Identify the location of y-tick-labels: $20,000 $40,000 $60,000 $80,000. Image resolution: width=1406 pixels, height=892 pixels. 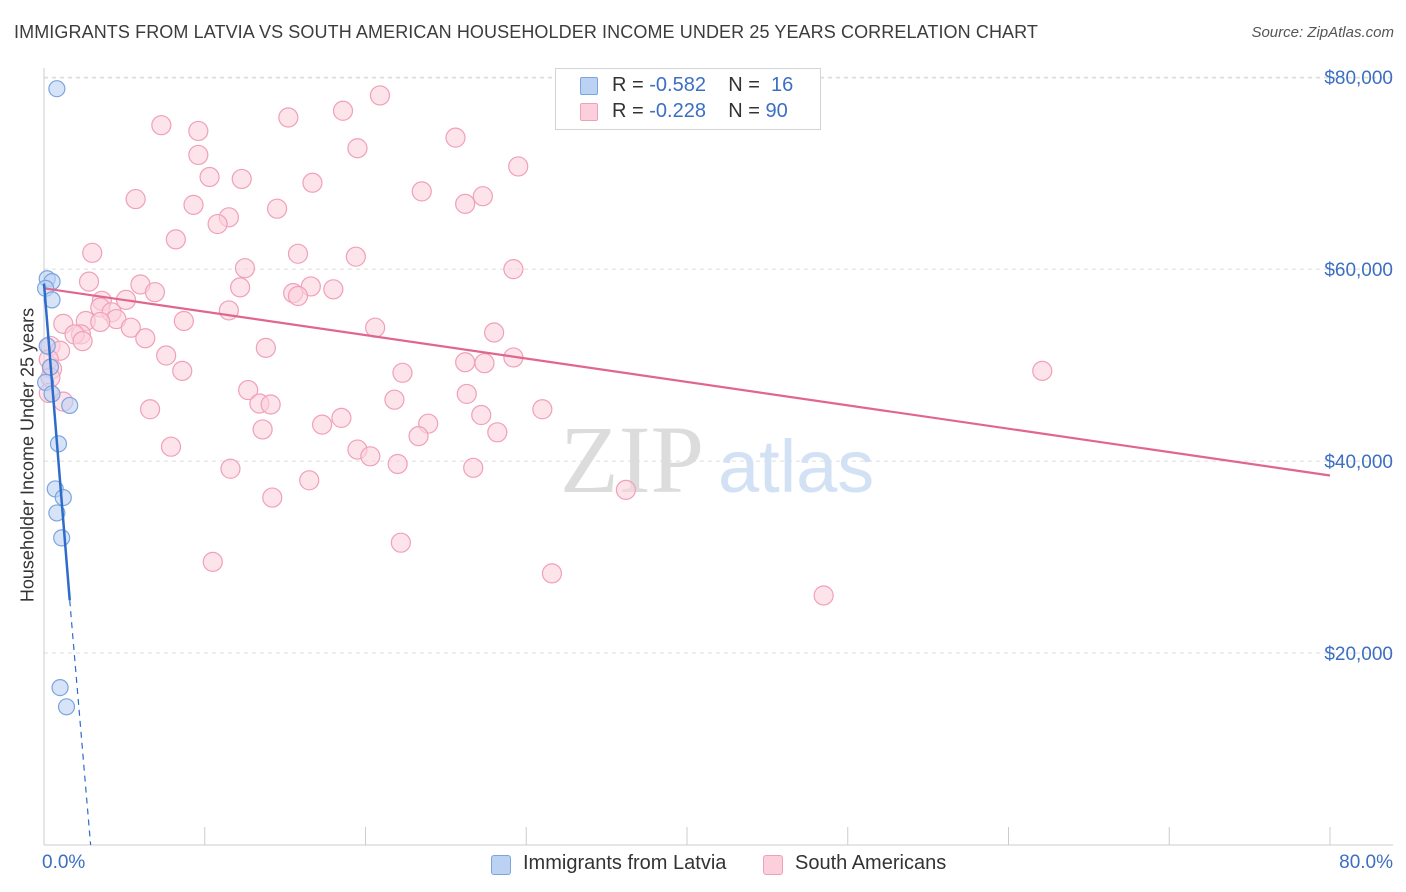
(1358, 366).